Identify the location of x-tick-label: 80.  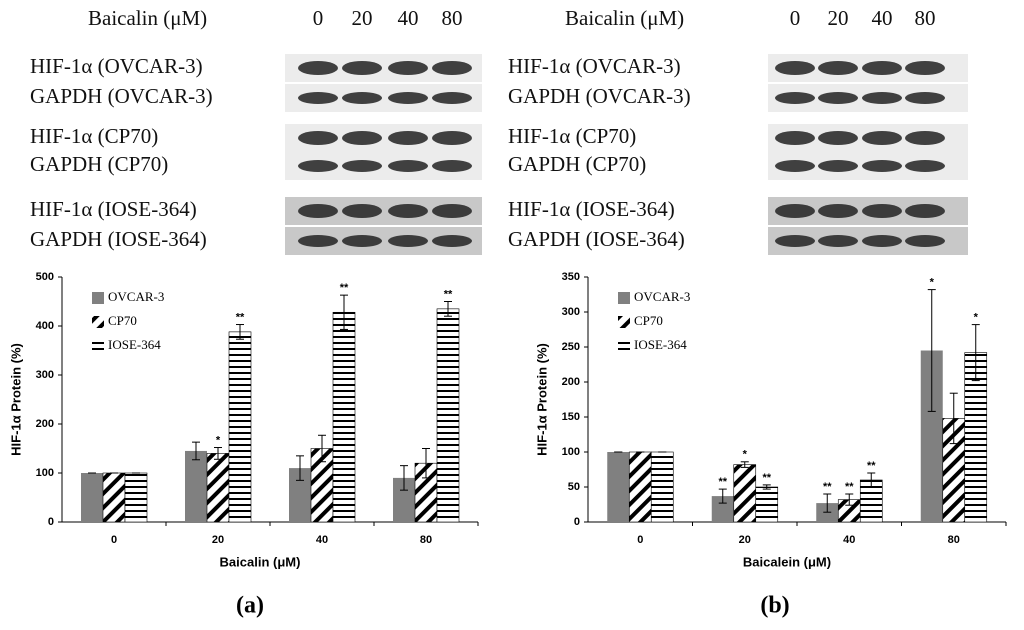
(954, 540).